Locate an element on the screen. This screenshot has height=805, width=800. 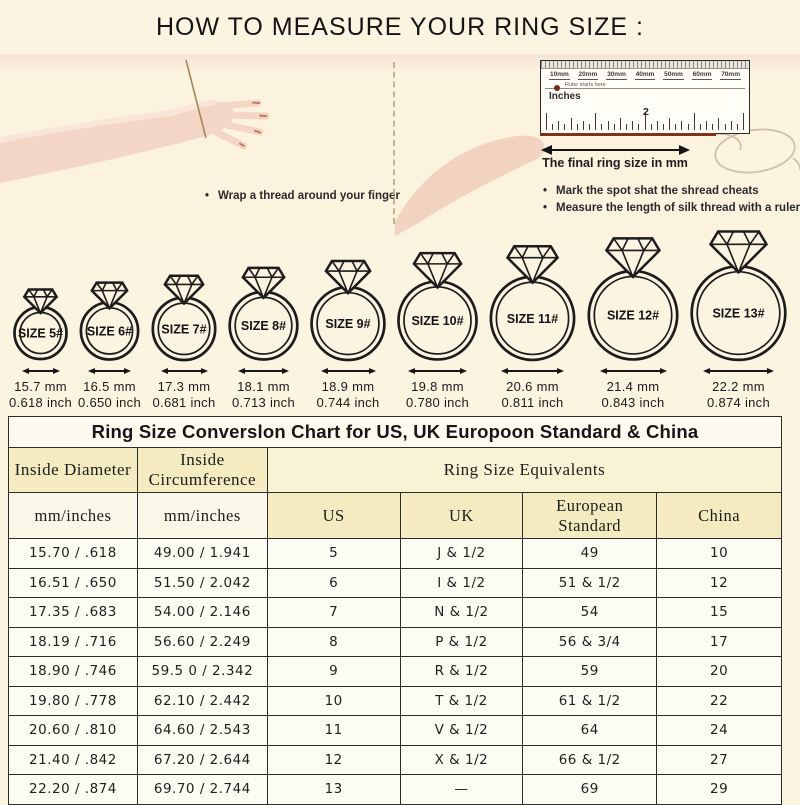
ring-size-label: SIZE 6# is located at coordinates (109, 331).